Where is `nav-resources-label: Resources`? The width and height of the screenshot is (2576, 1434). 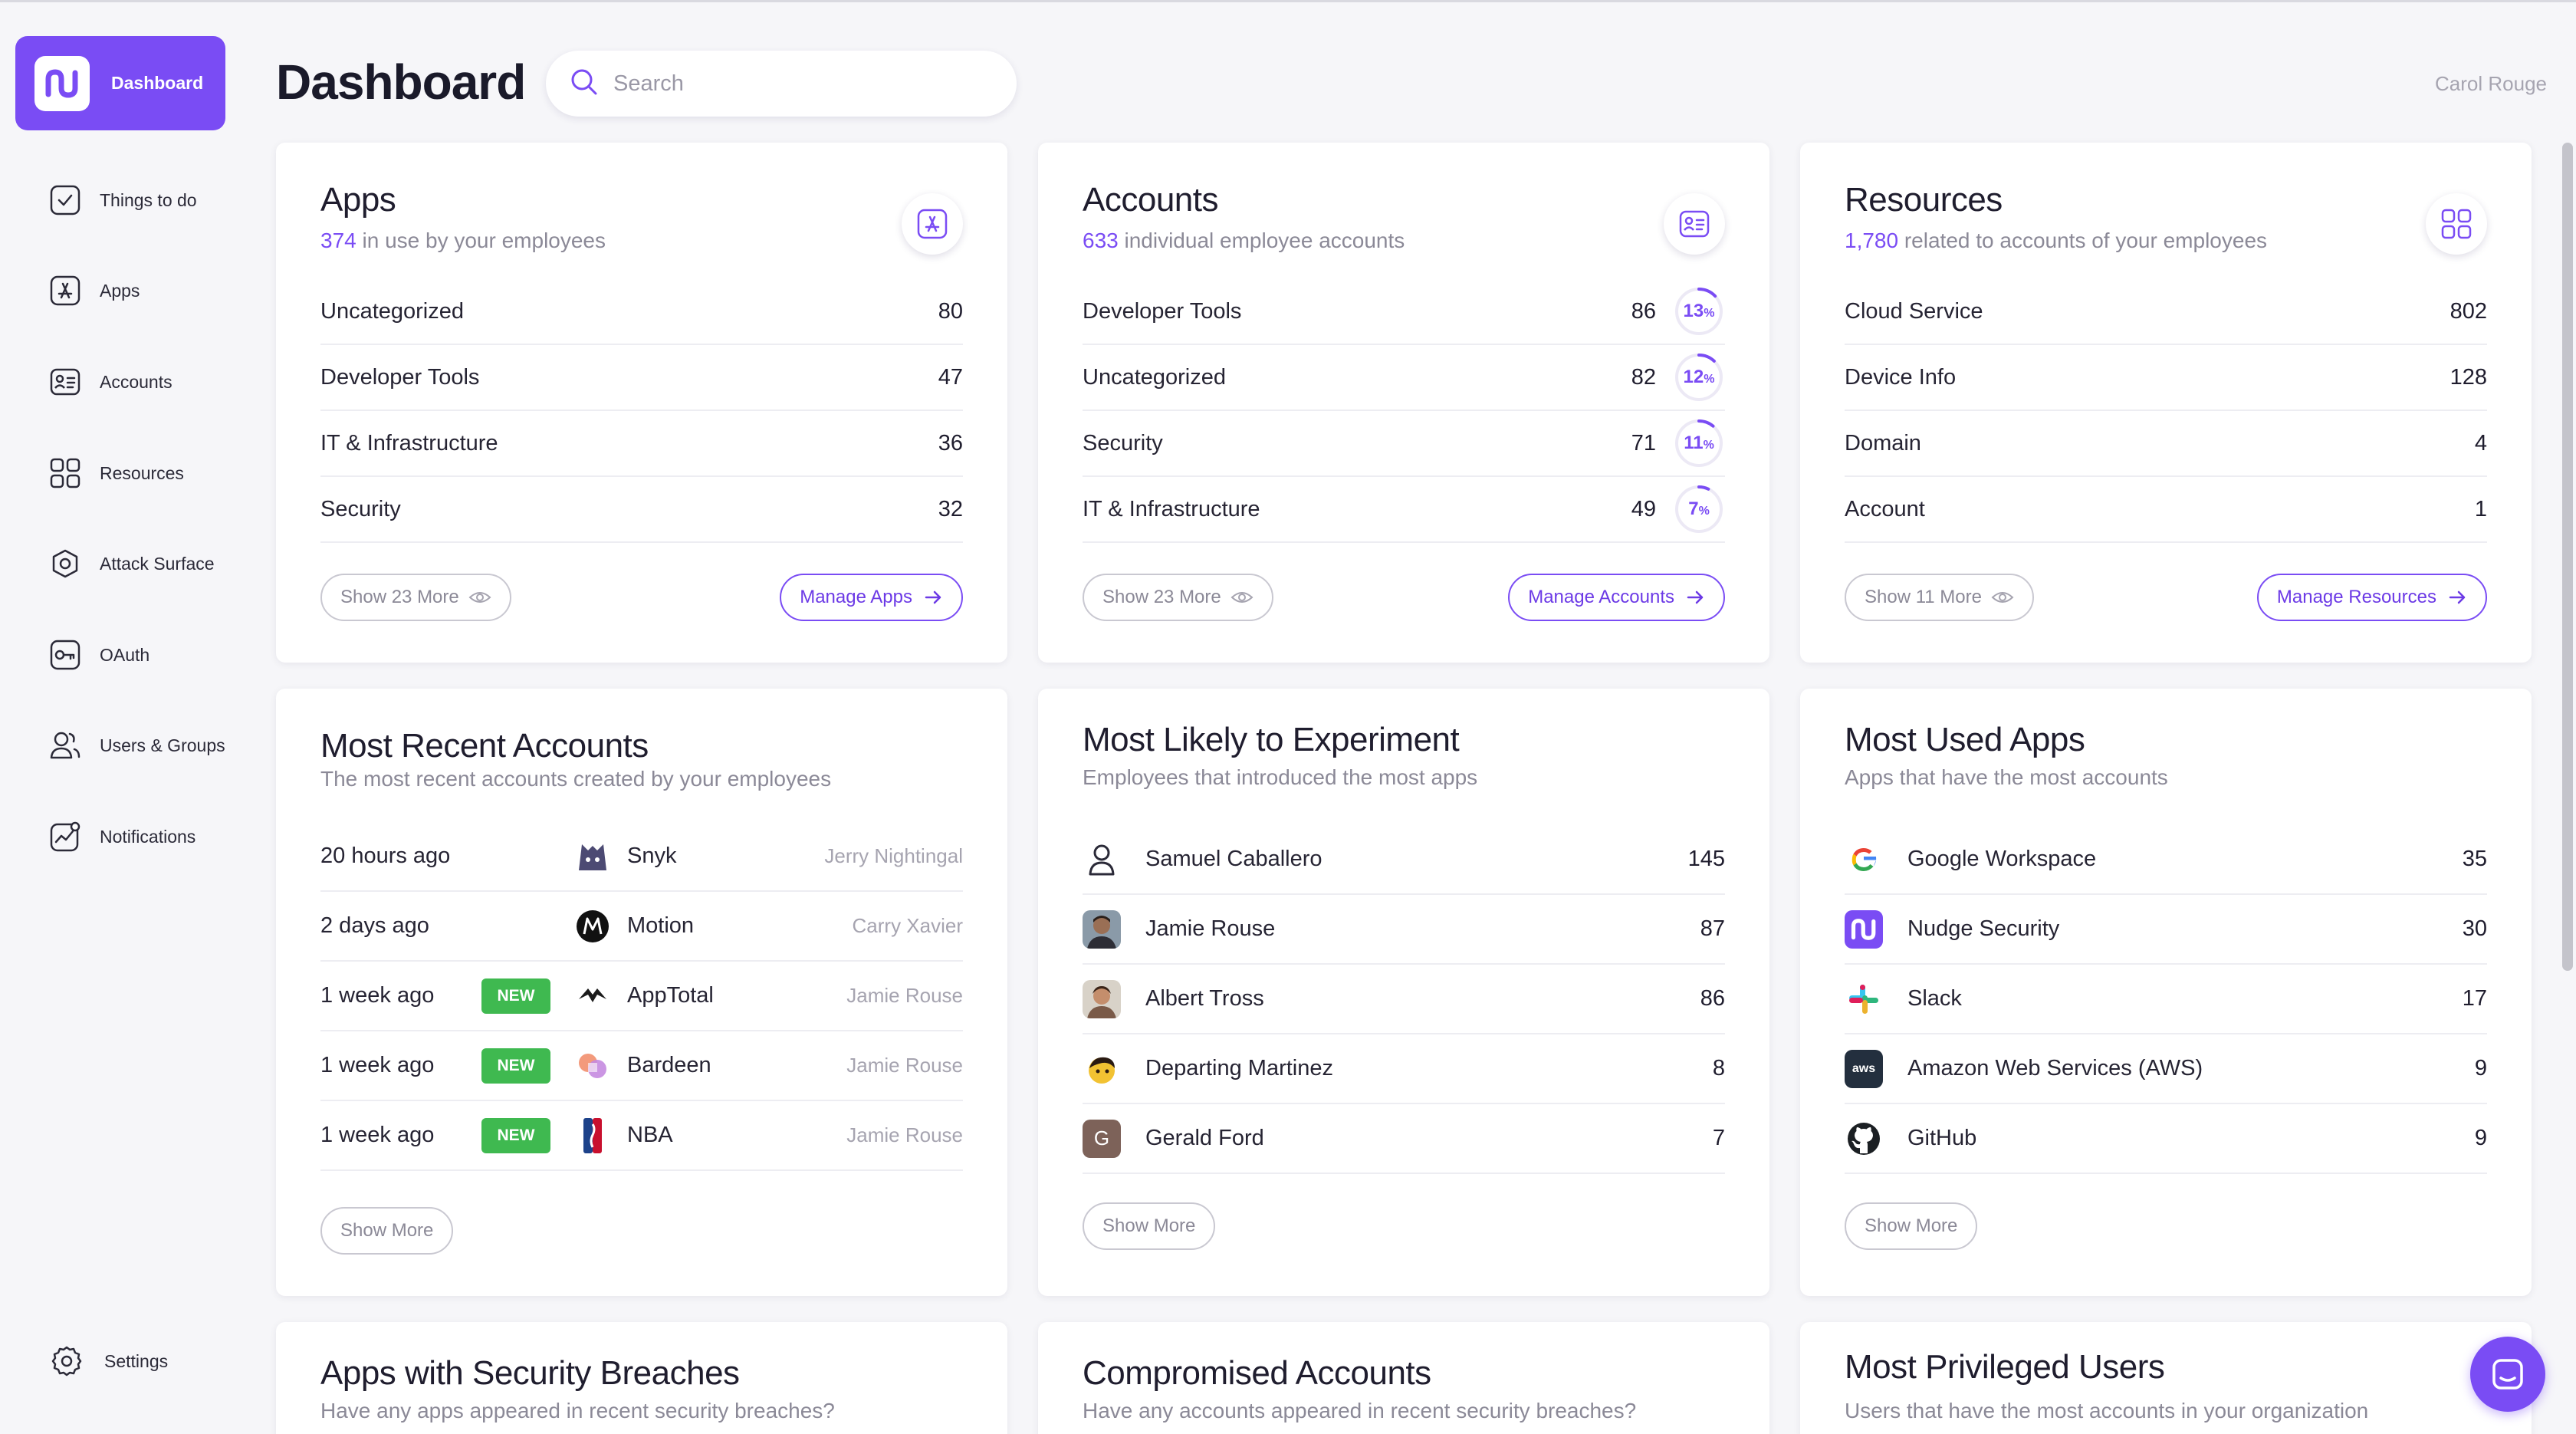 nav-resources-label: Resources is located at coordinates (142, 472).